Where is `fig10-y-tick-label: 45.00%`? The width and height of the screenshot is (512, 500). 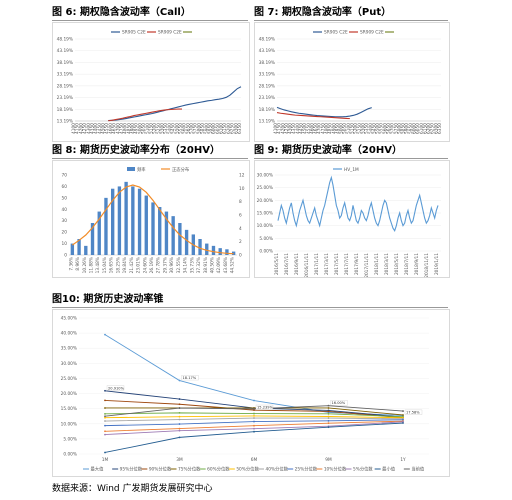
fig10-y-tick-label: 45.00% is located at coordinates (69, 319).